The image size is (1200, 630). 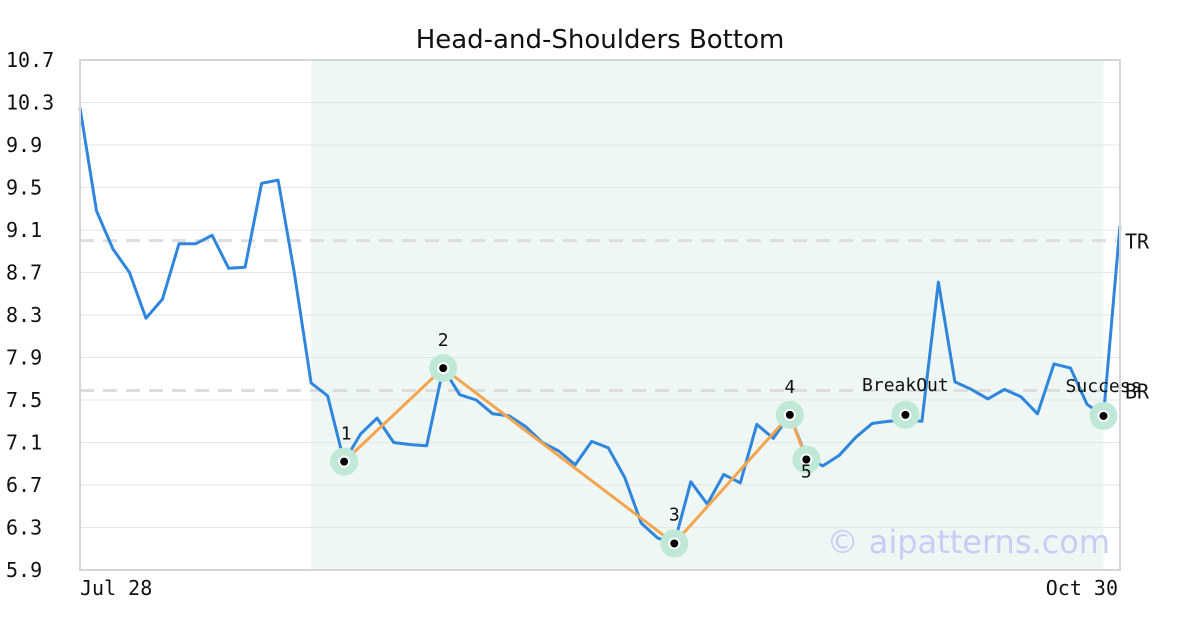 I want to click on pattern-point-5-dot, so click(x=806, y=459).